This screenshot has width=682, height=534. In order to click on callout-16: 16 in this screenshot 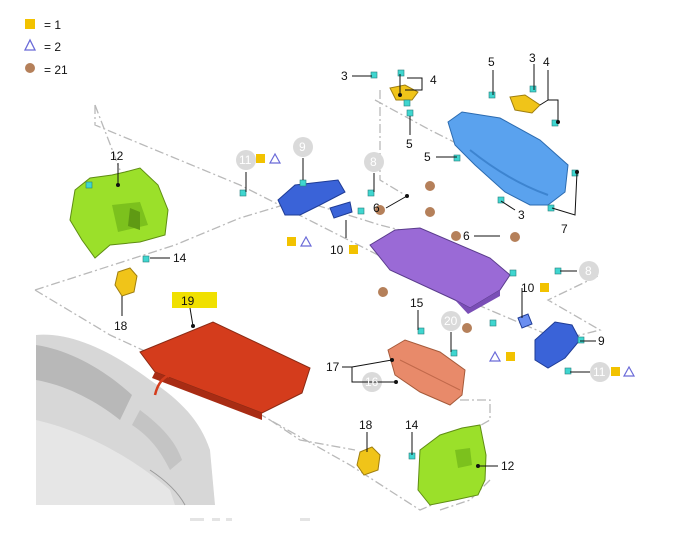, I will do `click(372, 382)`.